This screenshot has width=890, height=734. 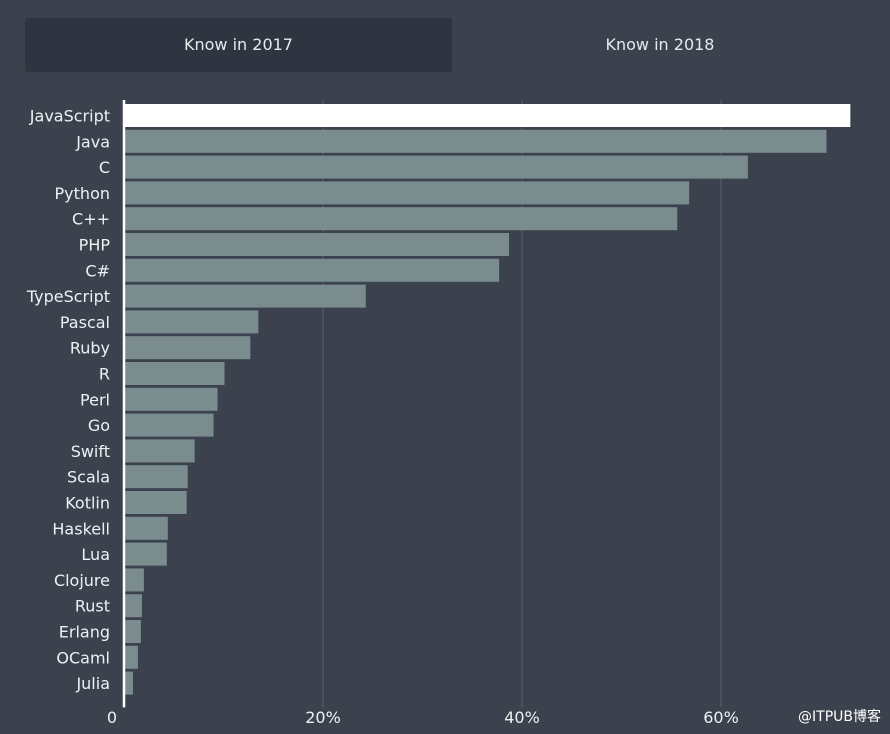 I want to click on year-tabs: Know in 2017 Know in 2018, so click(x=446, y=45).